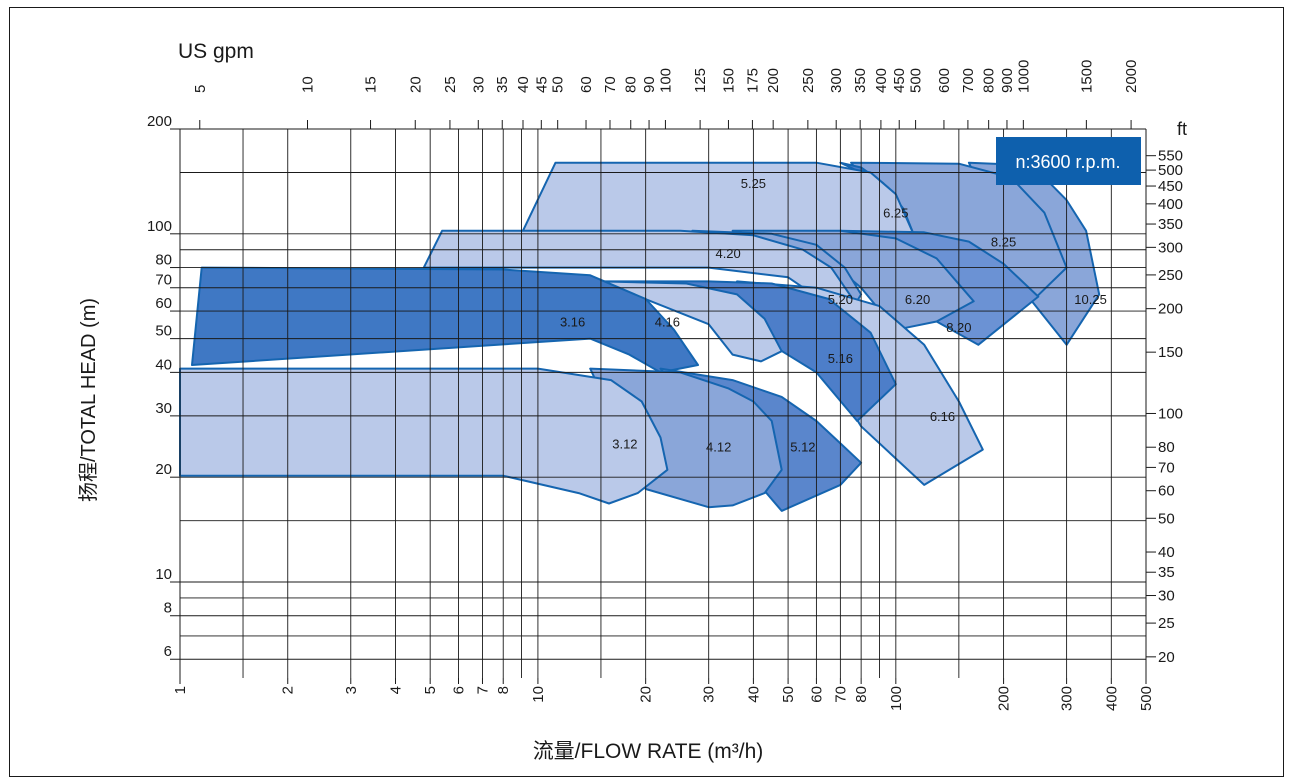 The width and height of the screenshot is (1293, 783). What do you see at coordinates (752, 80) in the screenshot?
I see `gpm-tick-label: 175` at bounding box center [752, 80].